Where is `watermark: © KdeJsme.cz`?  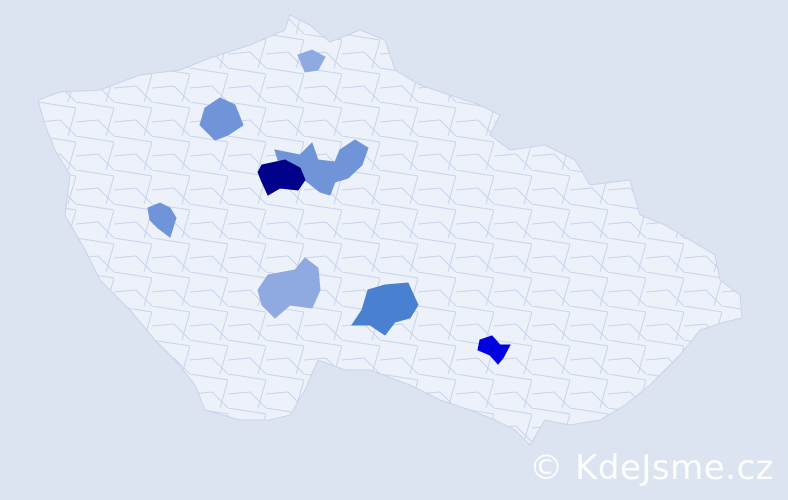
watermark: © KdeJsme.cz is located at coordinates (651, 468).